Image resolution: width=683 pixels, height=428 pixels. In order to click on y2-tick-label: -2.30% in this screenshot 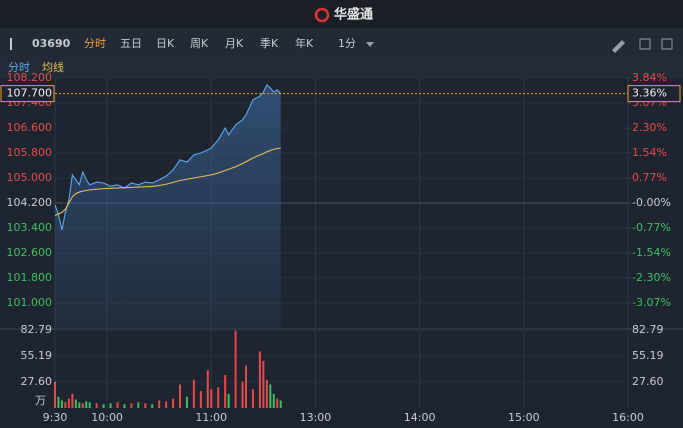, I will do `click(651, 277)`.